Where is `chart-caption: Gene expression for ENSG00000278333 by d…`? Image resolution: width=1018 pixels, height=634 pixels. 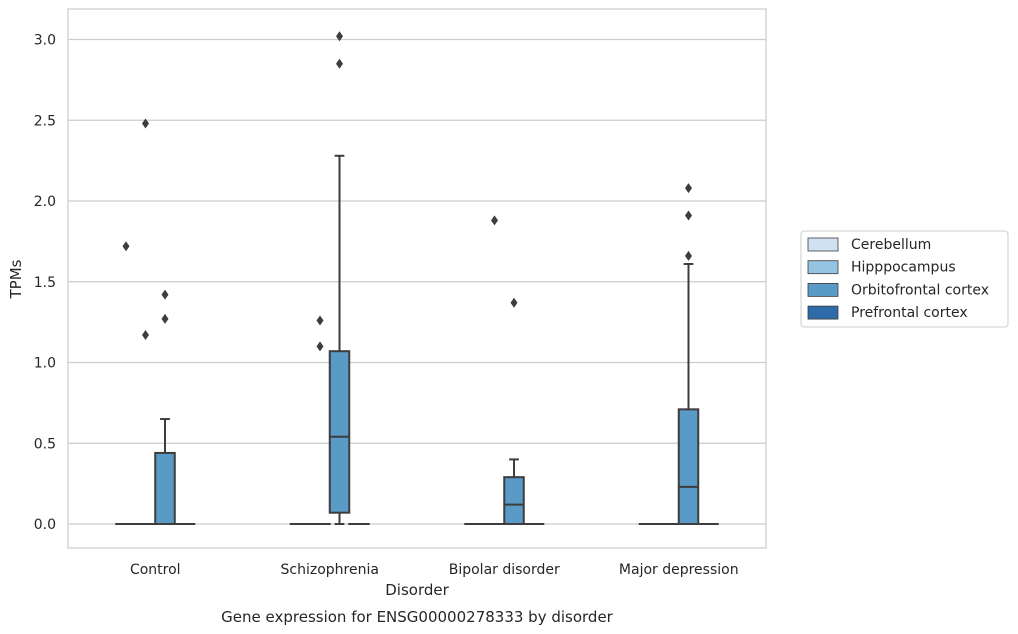
chart-caption: Gene expression for ENSG00000278333 by d… is located at coordinates (417, 617).